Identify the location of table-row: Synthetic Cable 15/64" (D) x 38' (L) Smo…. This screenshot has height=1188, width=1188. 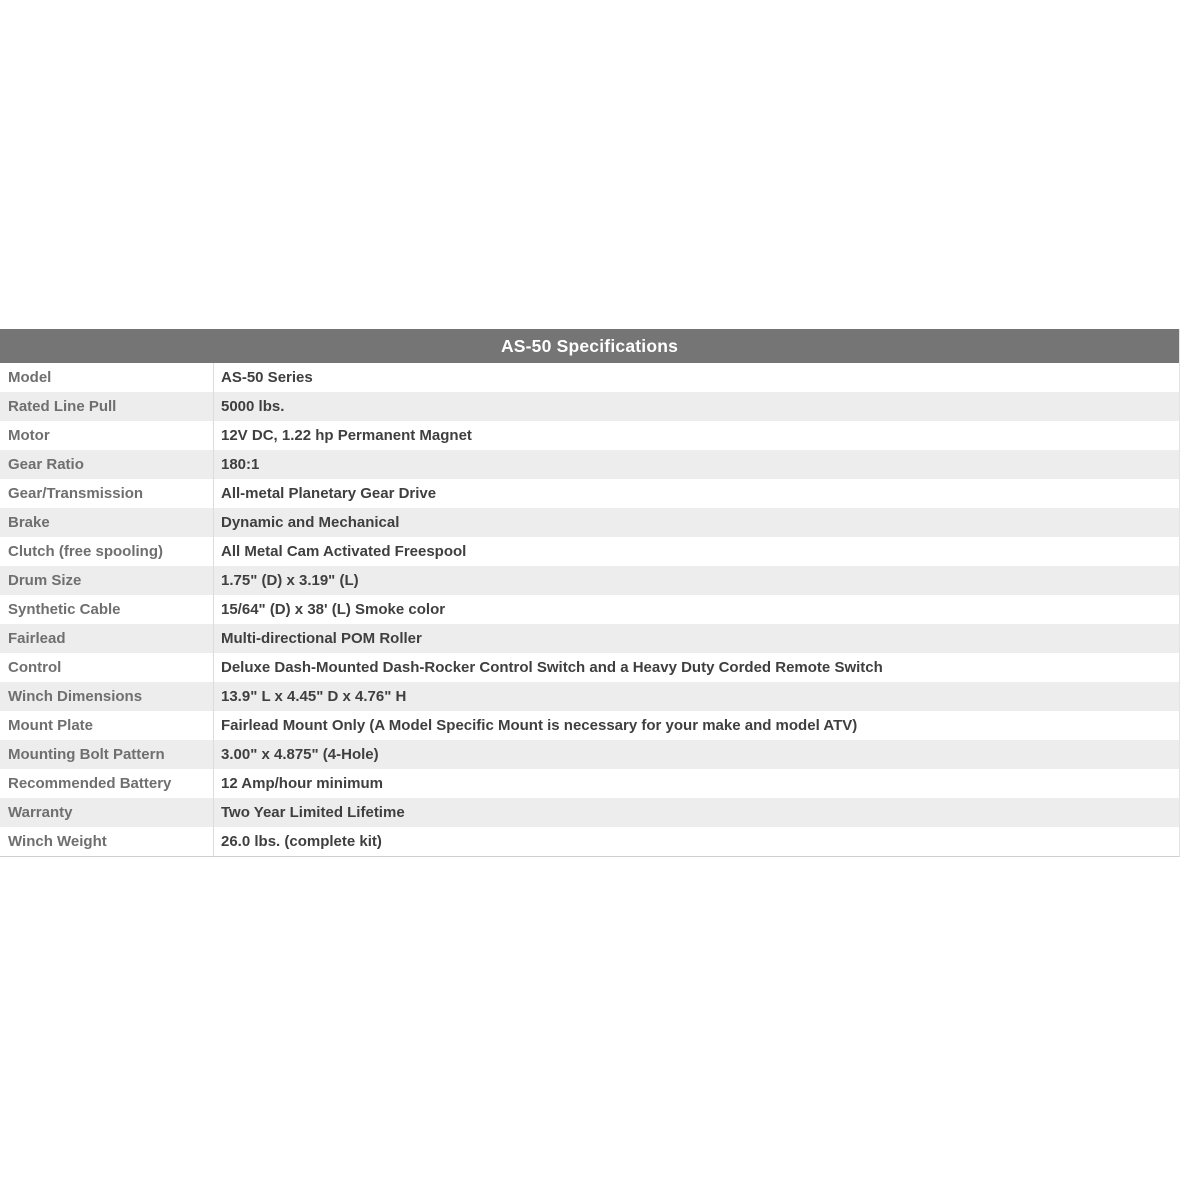
(589, 609).